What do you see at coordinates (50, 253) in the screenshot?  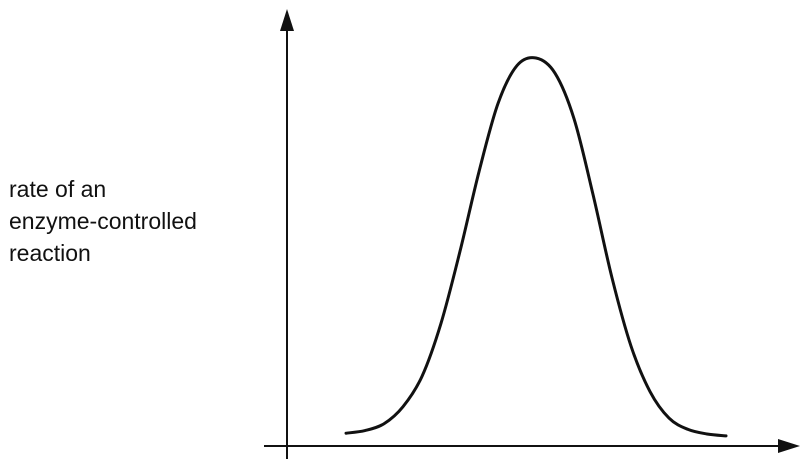 I see `y-axis-label-line-3: reaction` at bounding box center [50, 253].